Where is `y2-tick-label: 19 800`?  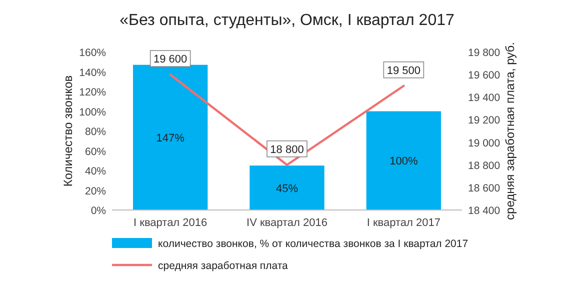
y2-tick-label: 19 800 is located at coordinates (484, 53).